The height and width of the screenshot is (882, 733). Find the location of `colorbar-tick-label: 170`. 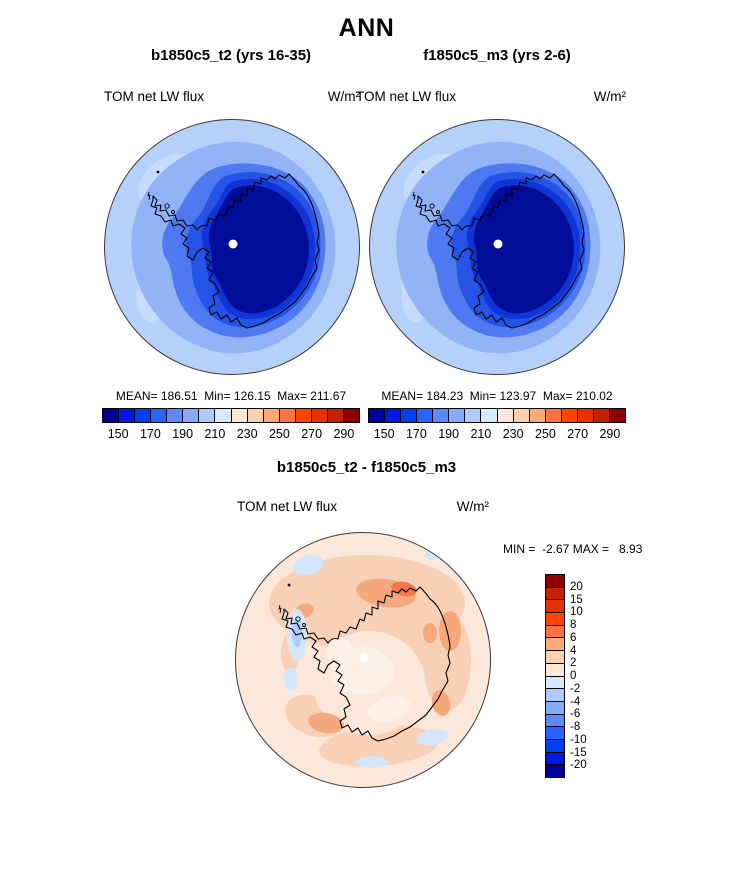

colorbar-tick-label: 170 is located at coordinates (416, 434).